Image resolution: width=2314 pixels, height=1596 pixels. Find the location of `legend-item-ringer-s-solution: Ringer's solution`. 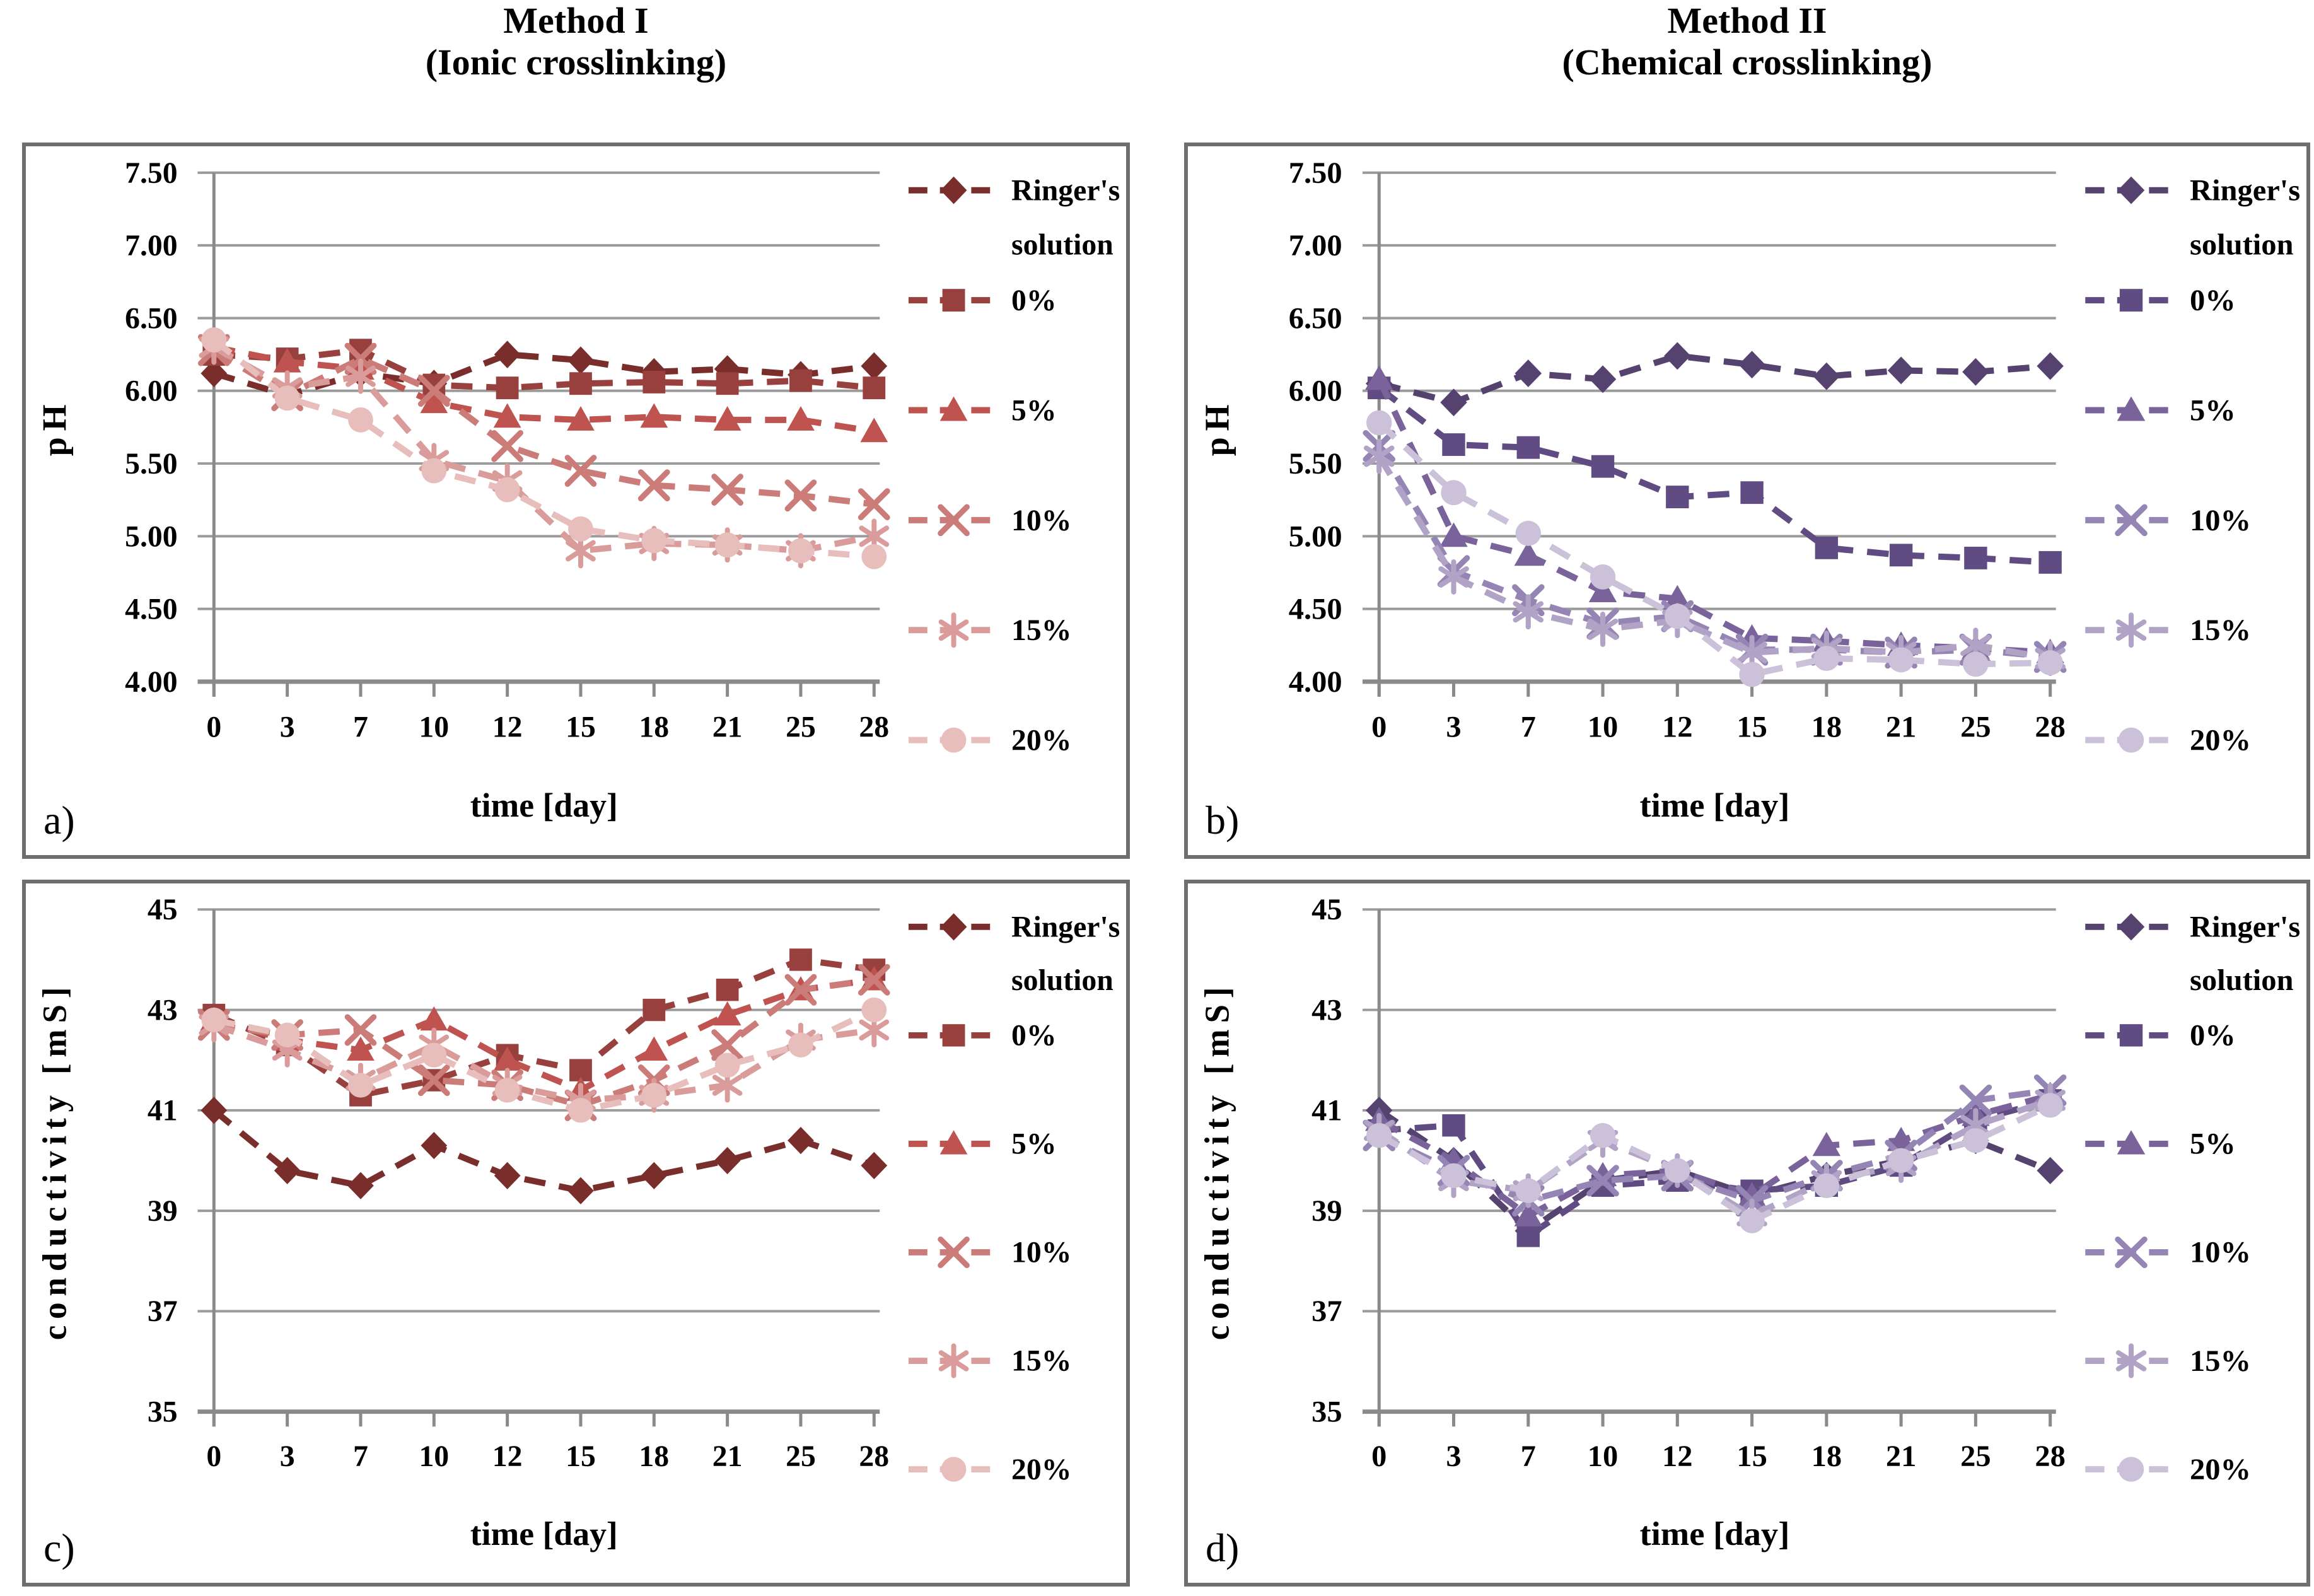

legend-item-ringer-s-solution: Ringer's solution is located at coordinates (1014, 954).